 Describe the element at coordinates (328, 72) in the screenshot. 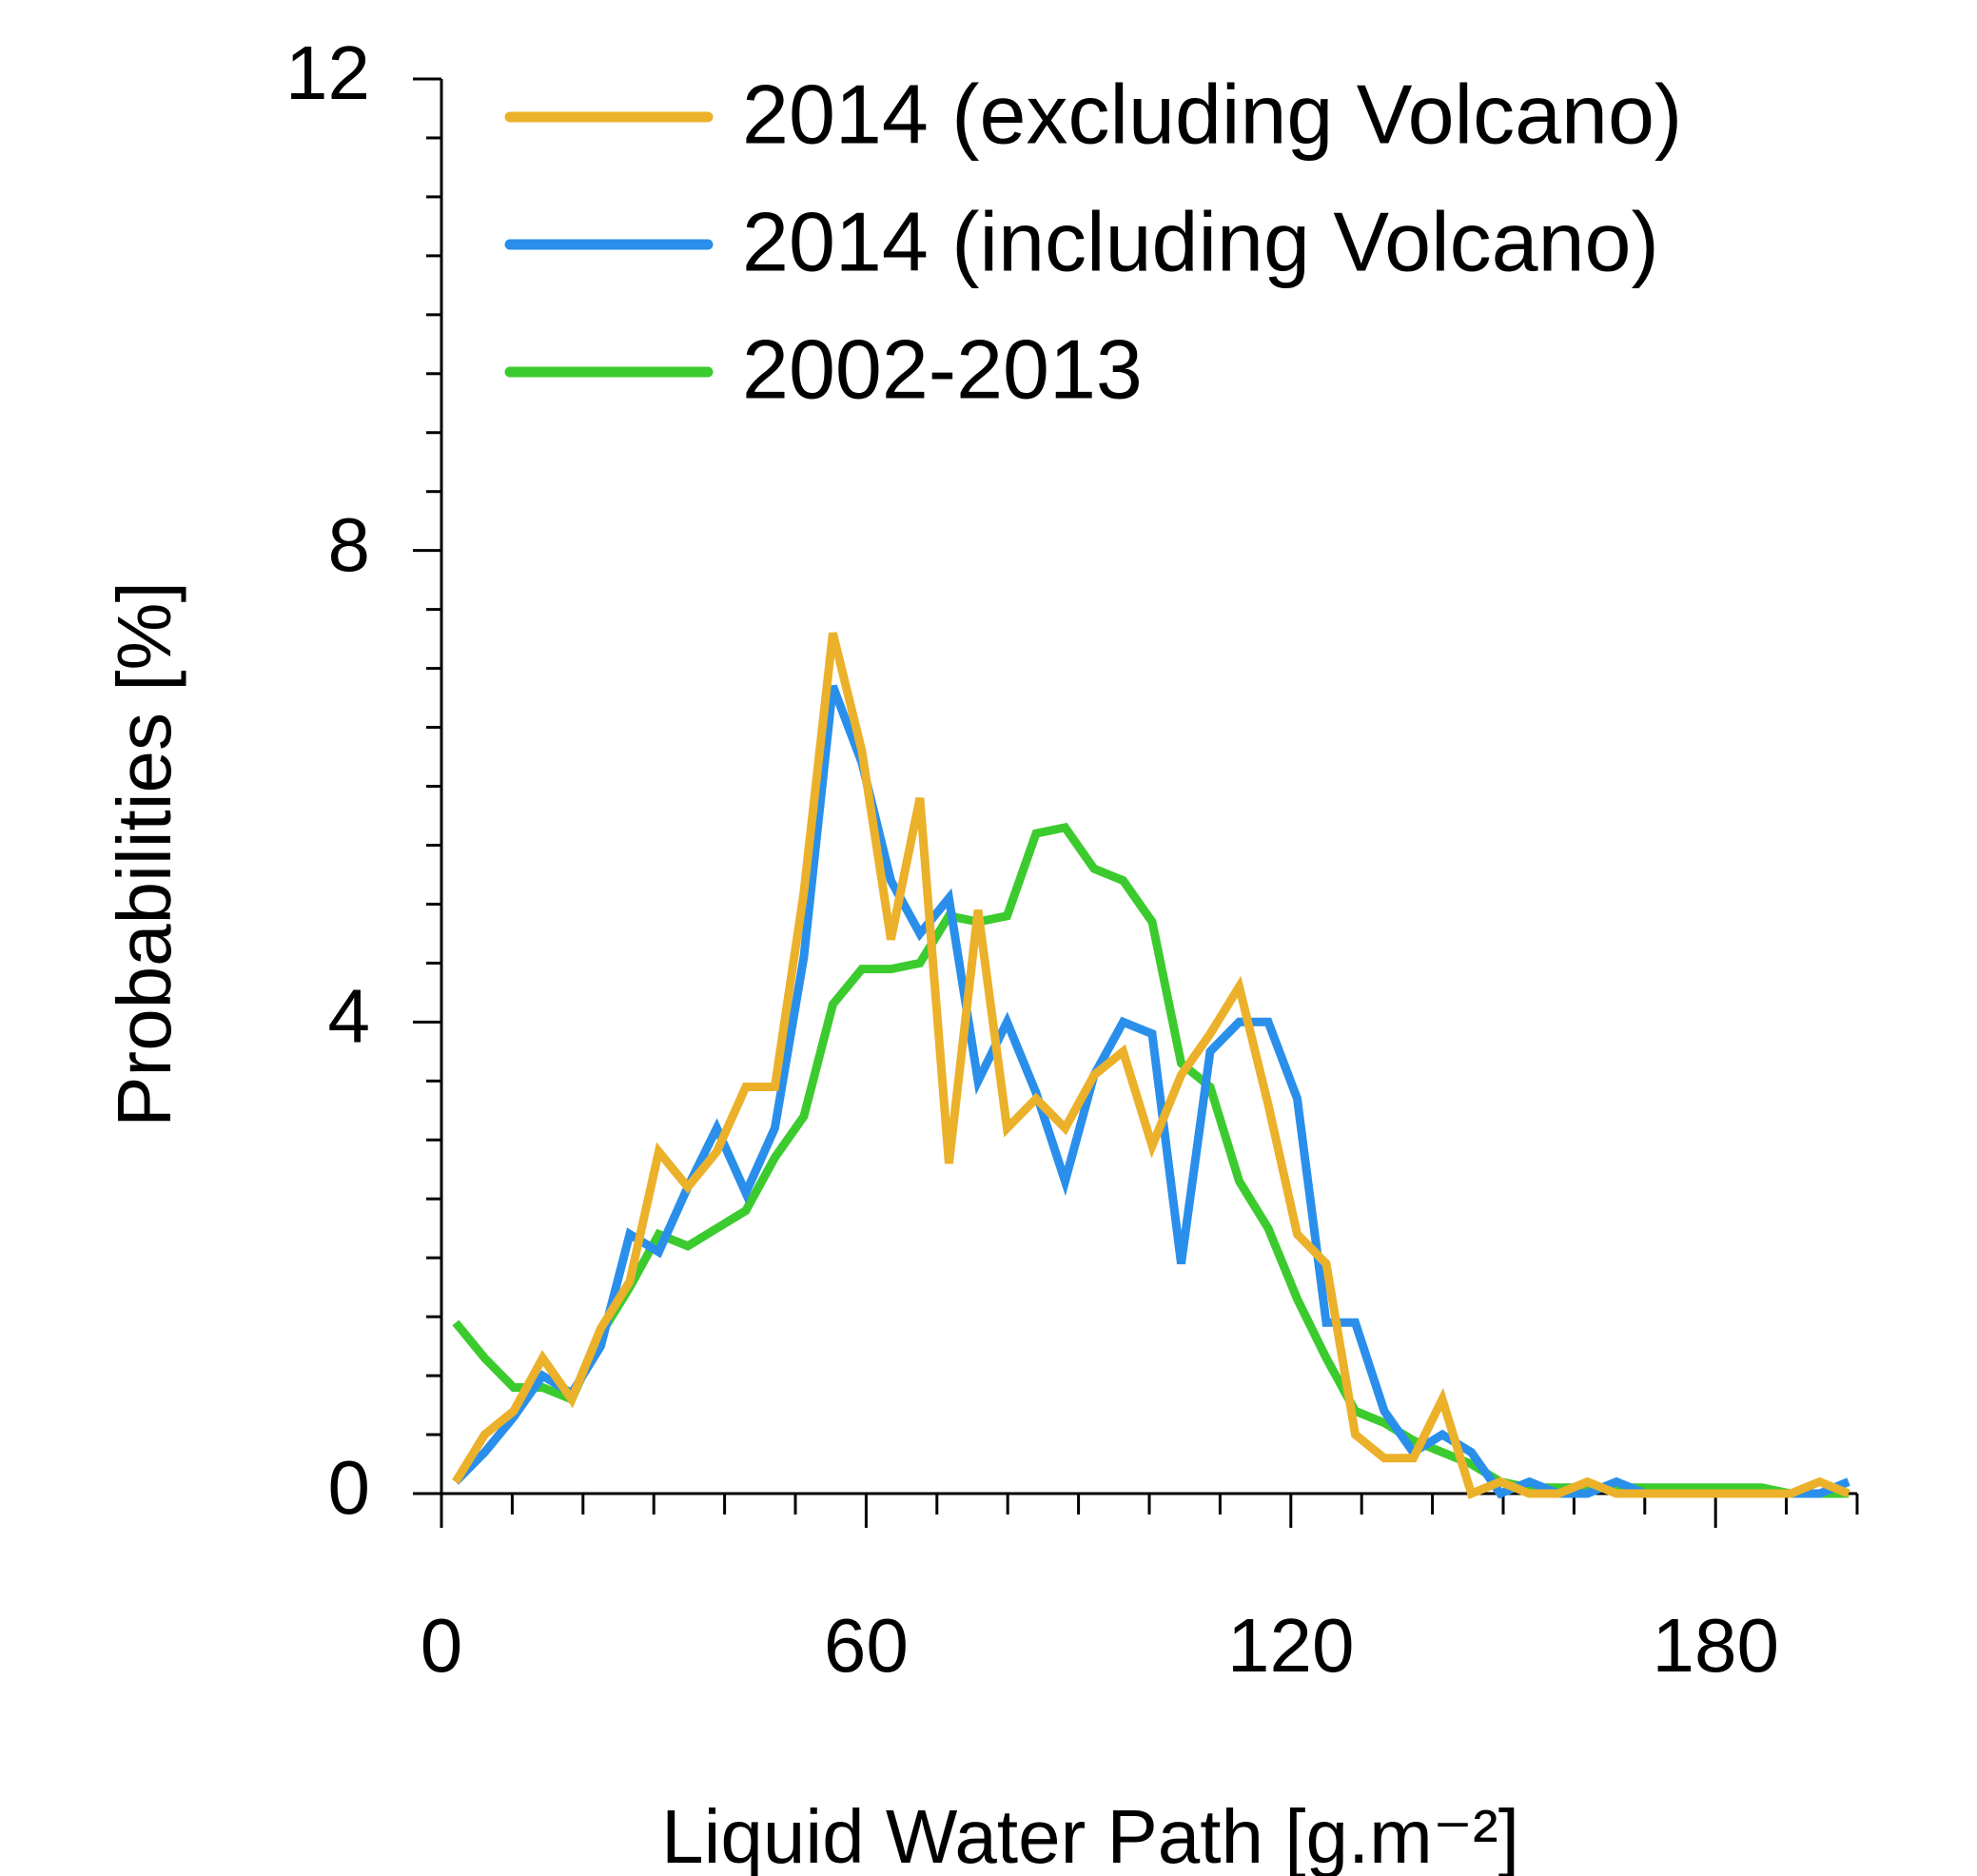

I see `y-tick-label: 12` at that location.